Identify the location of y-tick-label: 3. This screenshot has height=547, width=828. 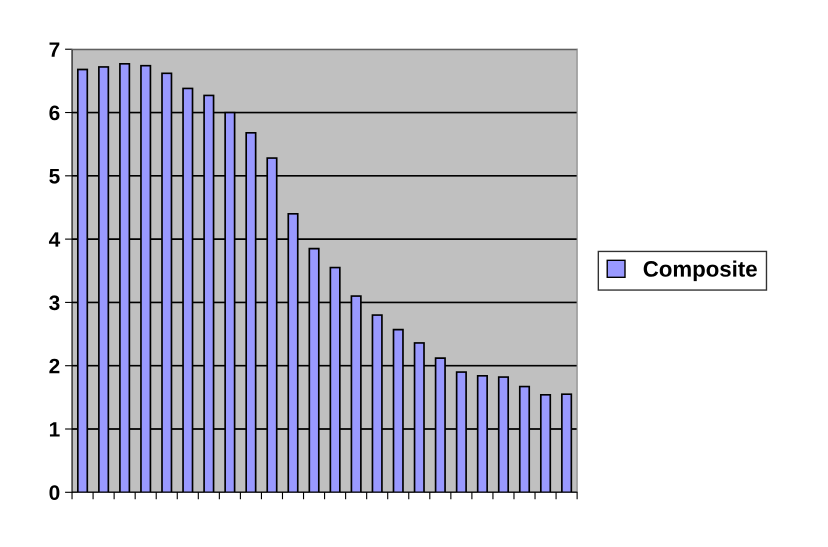
(54, 302).